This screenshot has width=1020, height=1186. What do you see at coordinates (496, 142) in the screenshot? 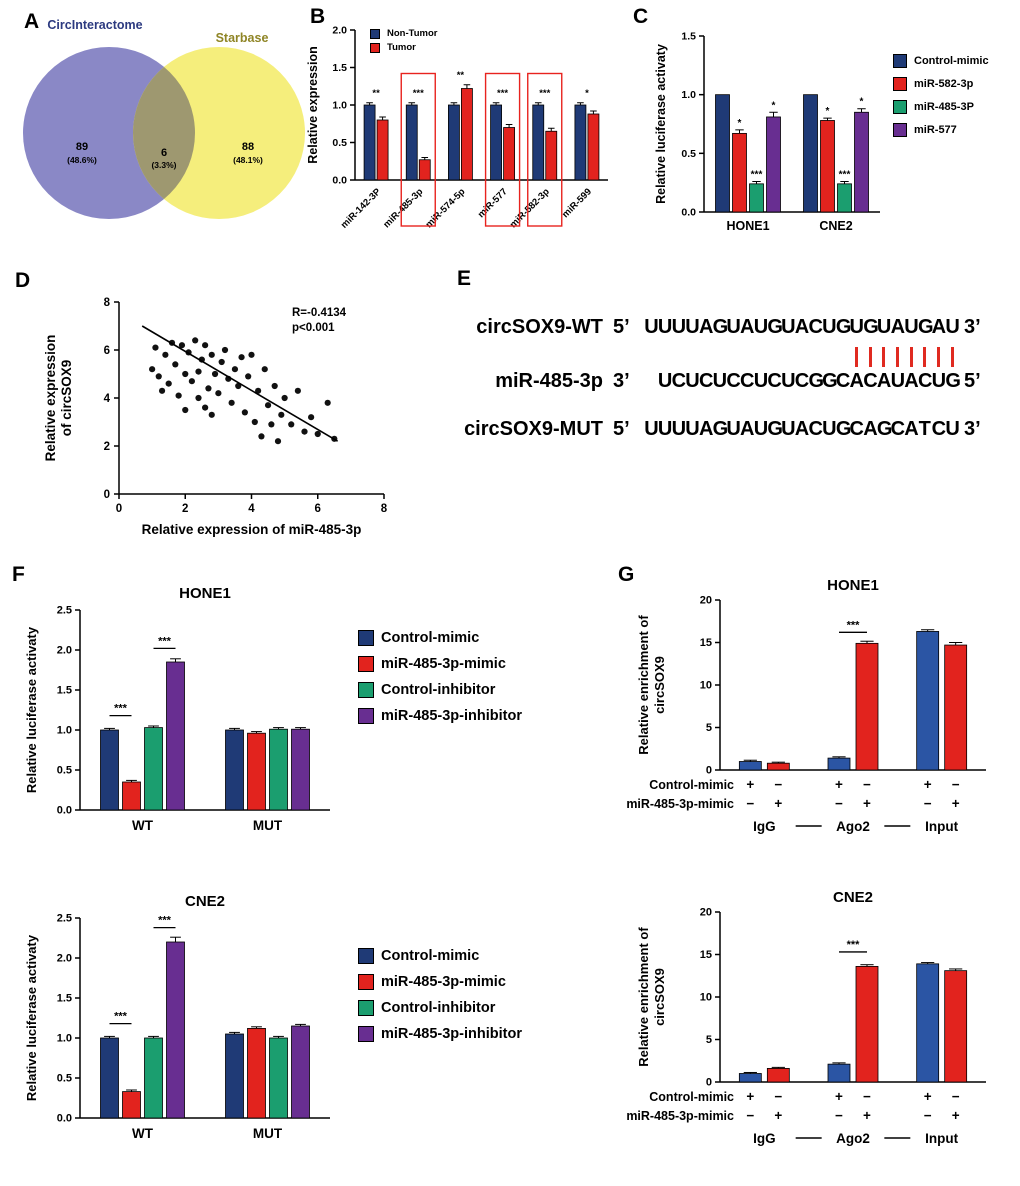
I see `bar-Non-Tumor` at bounding box center [496, 142].